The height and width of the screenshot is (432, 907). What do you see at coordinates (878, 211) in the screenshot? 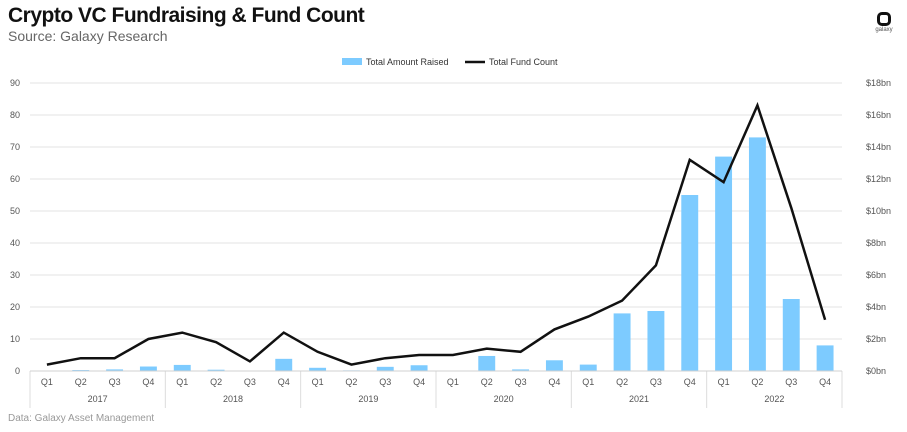
I see `right-axis-tick: $10bn` at bounding box center [878, 211].